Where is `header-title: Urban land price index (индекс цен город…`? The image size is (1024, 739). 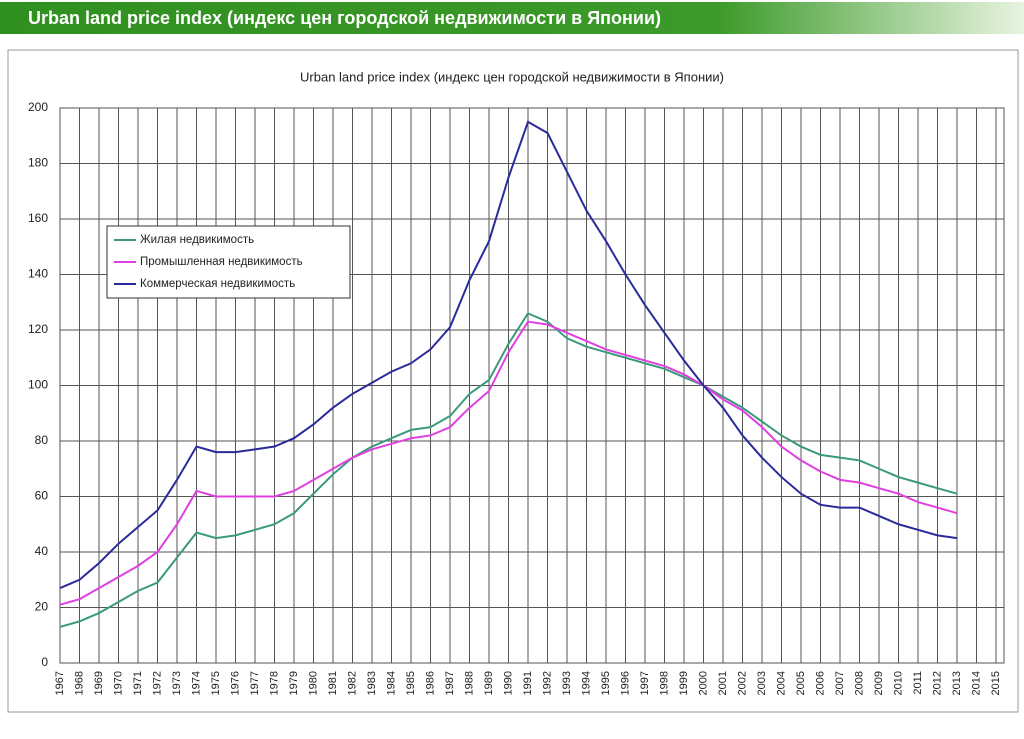
header-title: Urban land price index (индекс цен город… is located at coordinates (344, 18).